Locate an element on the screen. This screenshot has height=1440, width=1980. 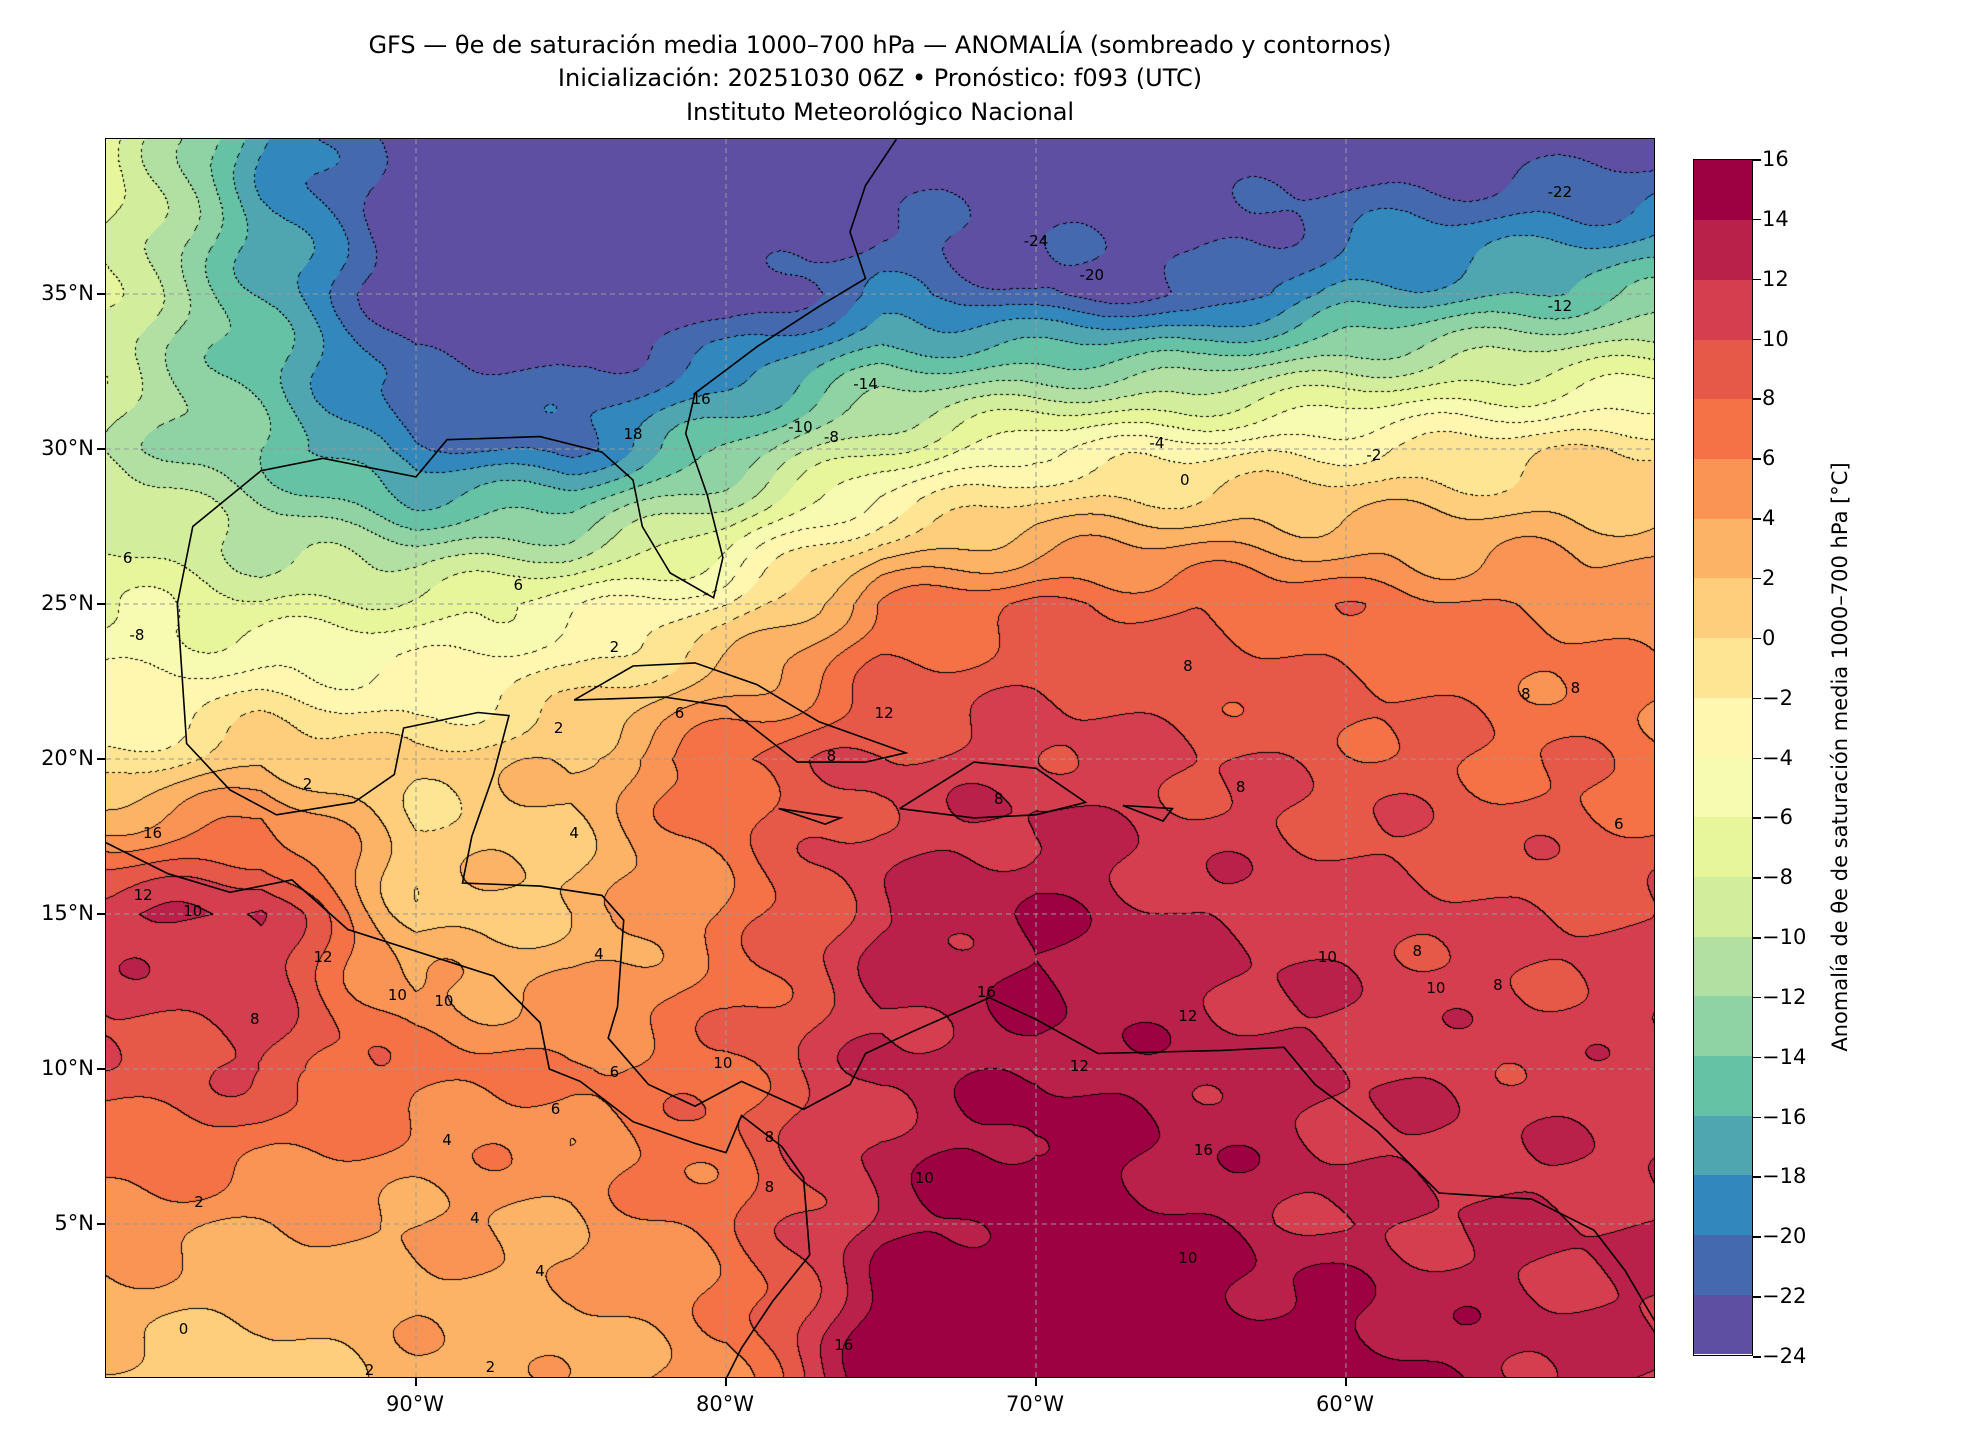
colorbar-tick-label: −12 is located at coordinates (1784, 996).